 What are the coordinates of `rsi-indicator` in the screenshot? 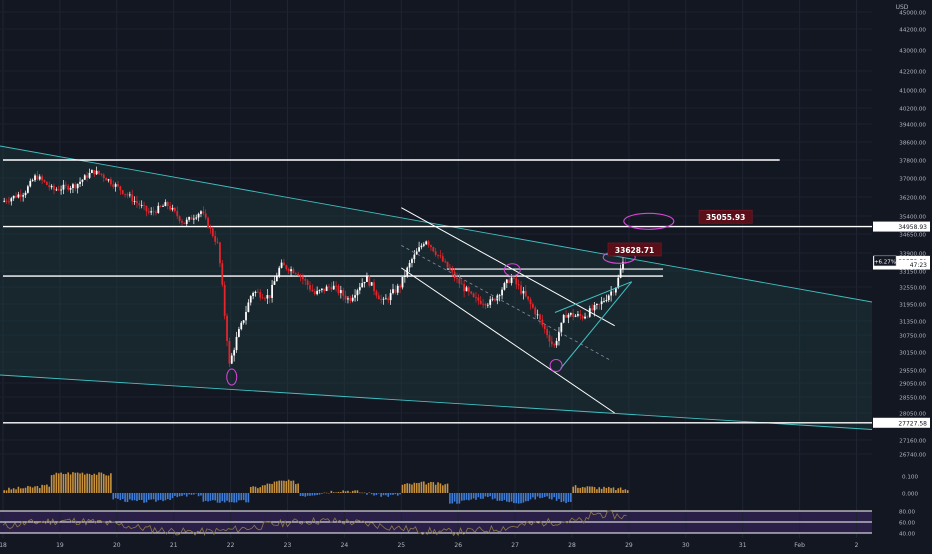 It's located at (436, 523).